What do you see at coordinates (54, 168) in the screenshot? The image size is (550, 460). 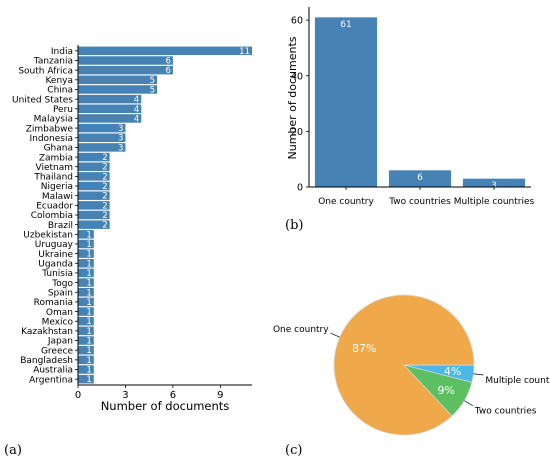 I see `category-label: Vietnam` at bounding box center [54, 168].